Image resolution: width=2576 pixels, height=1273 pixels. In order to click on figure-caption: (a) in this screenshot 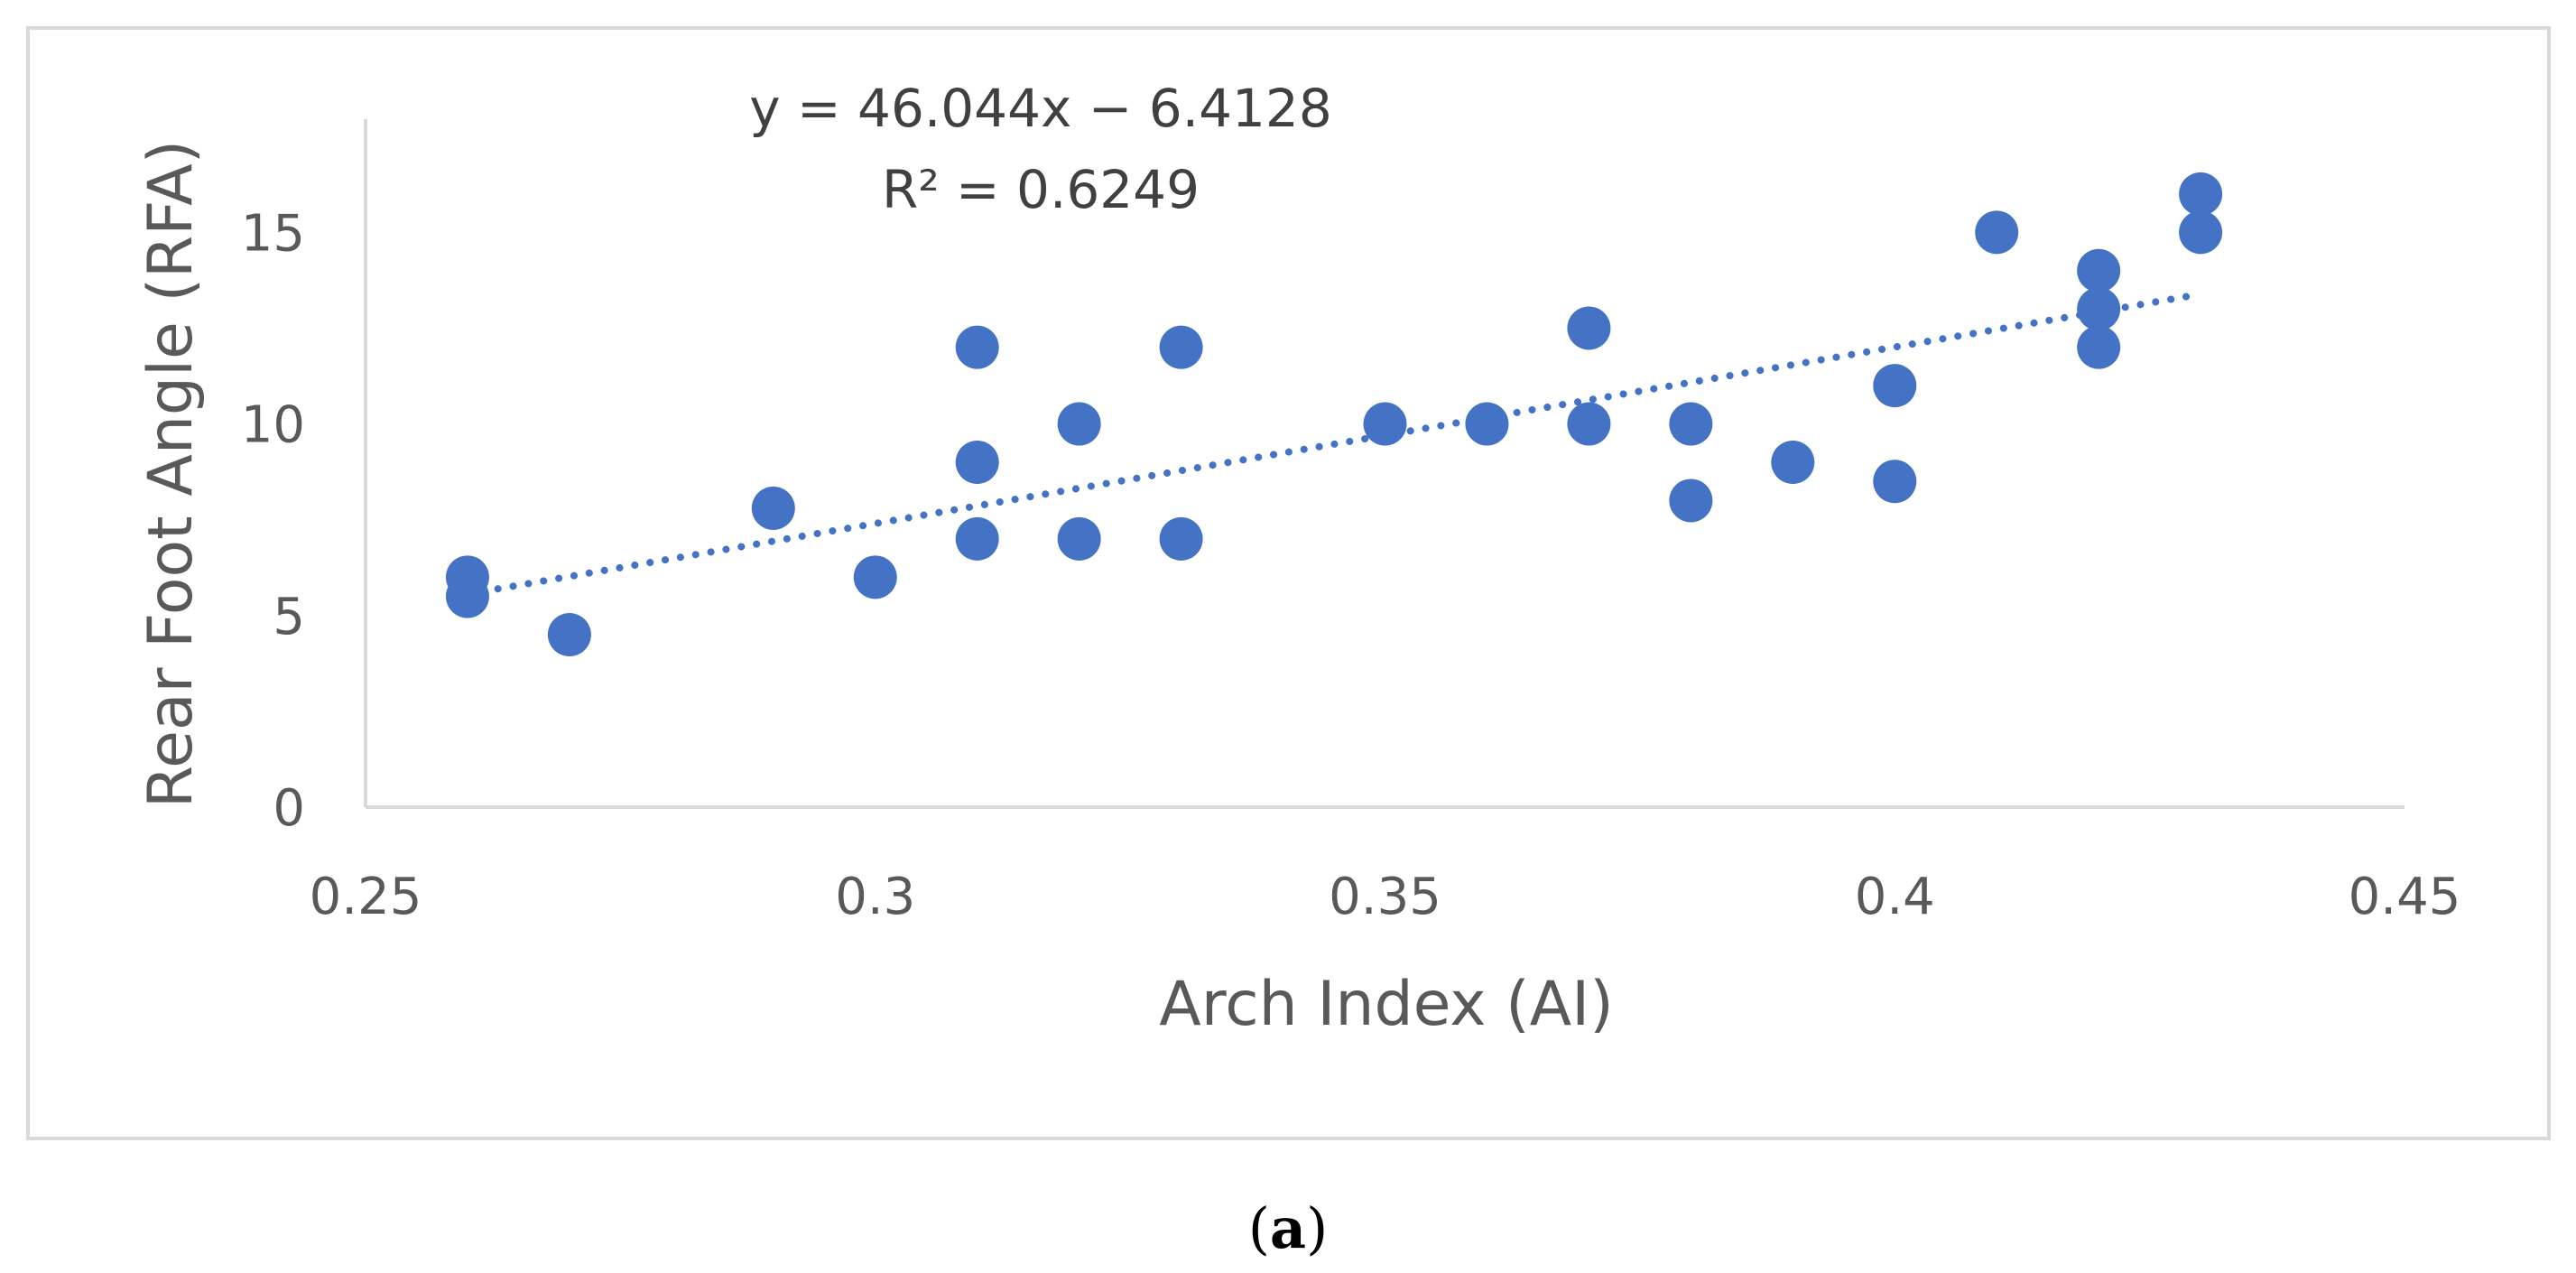, I will do `click(1288, 1228)`.